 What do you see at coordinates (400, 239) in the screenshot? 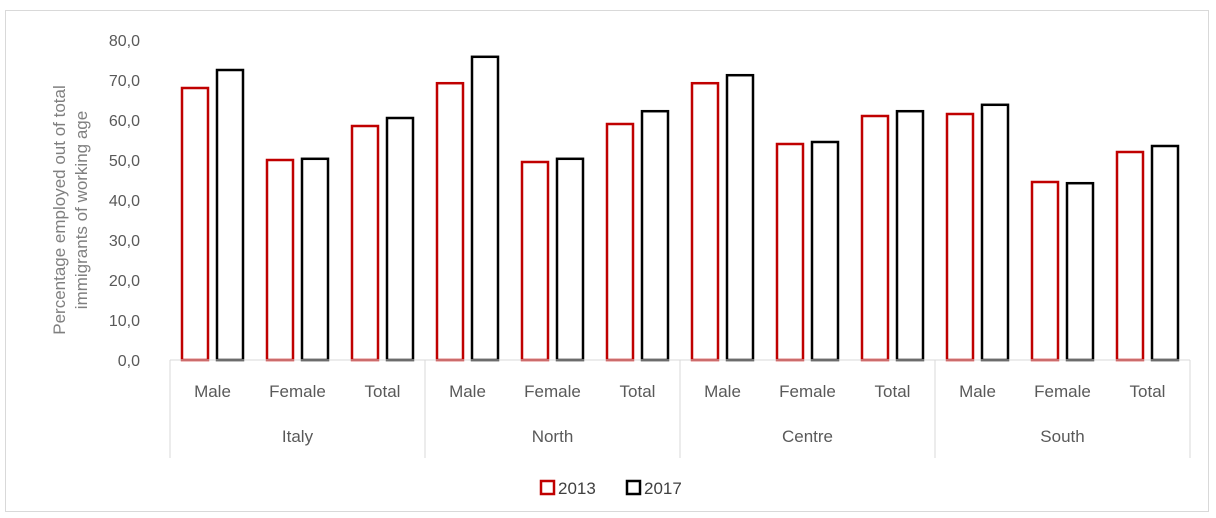
I see `bar-2017-italy-total` at bounding box center [400, 239].